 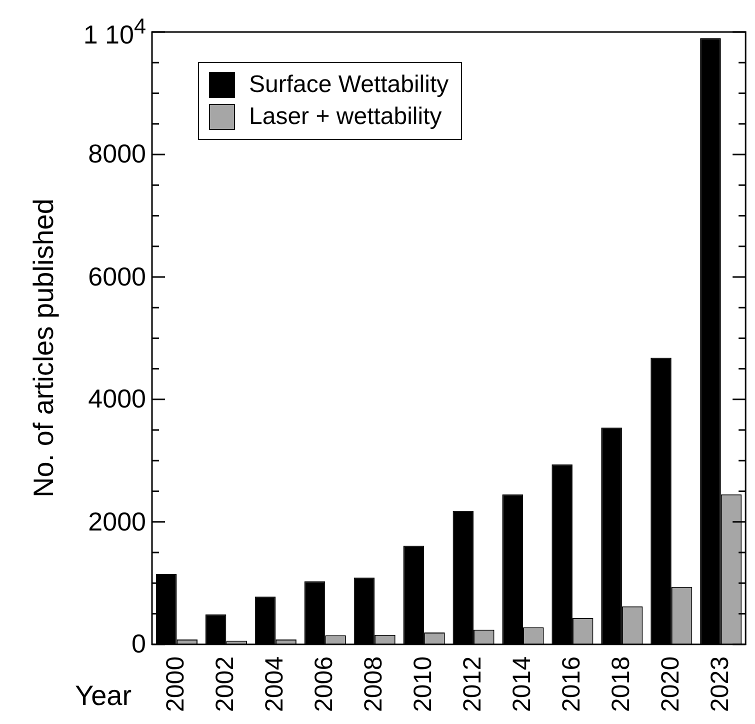 What do you see at coordinates (117, 276) in the screenshot?
I see `y-tick-label: 6000` at bounding box center [117, 276].